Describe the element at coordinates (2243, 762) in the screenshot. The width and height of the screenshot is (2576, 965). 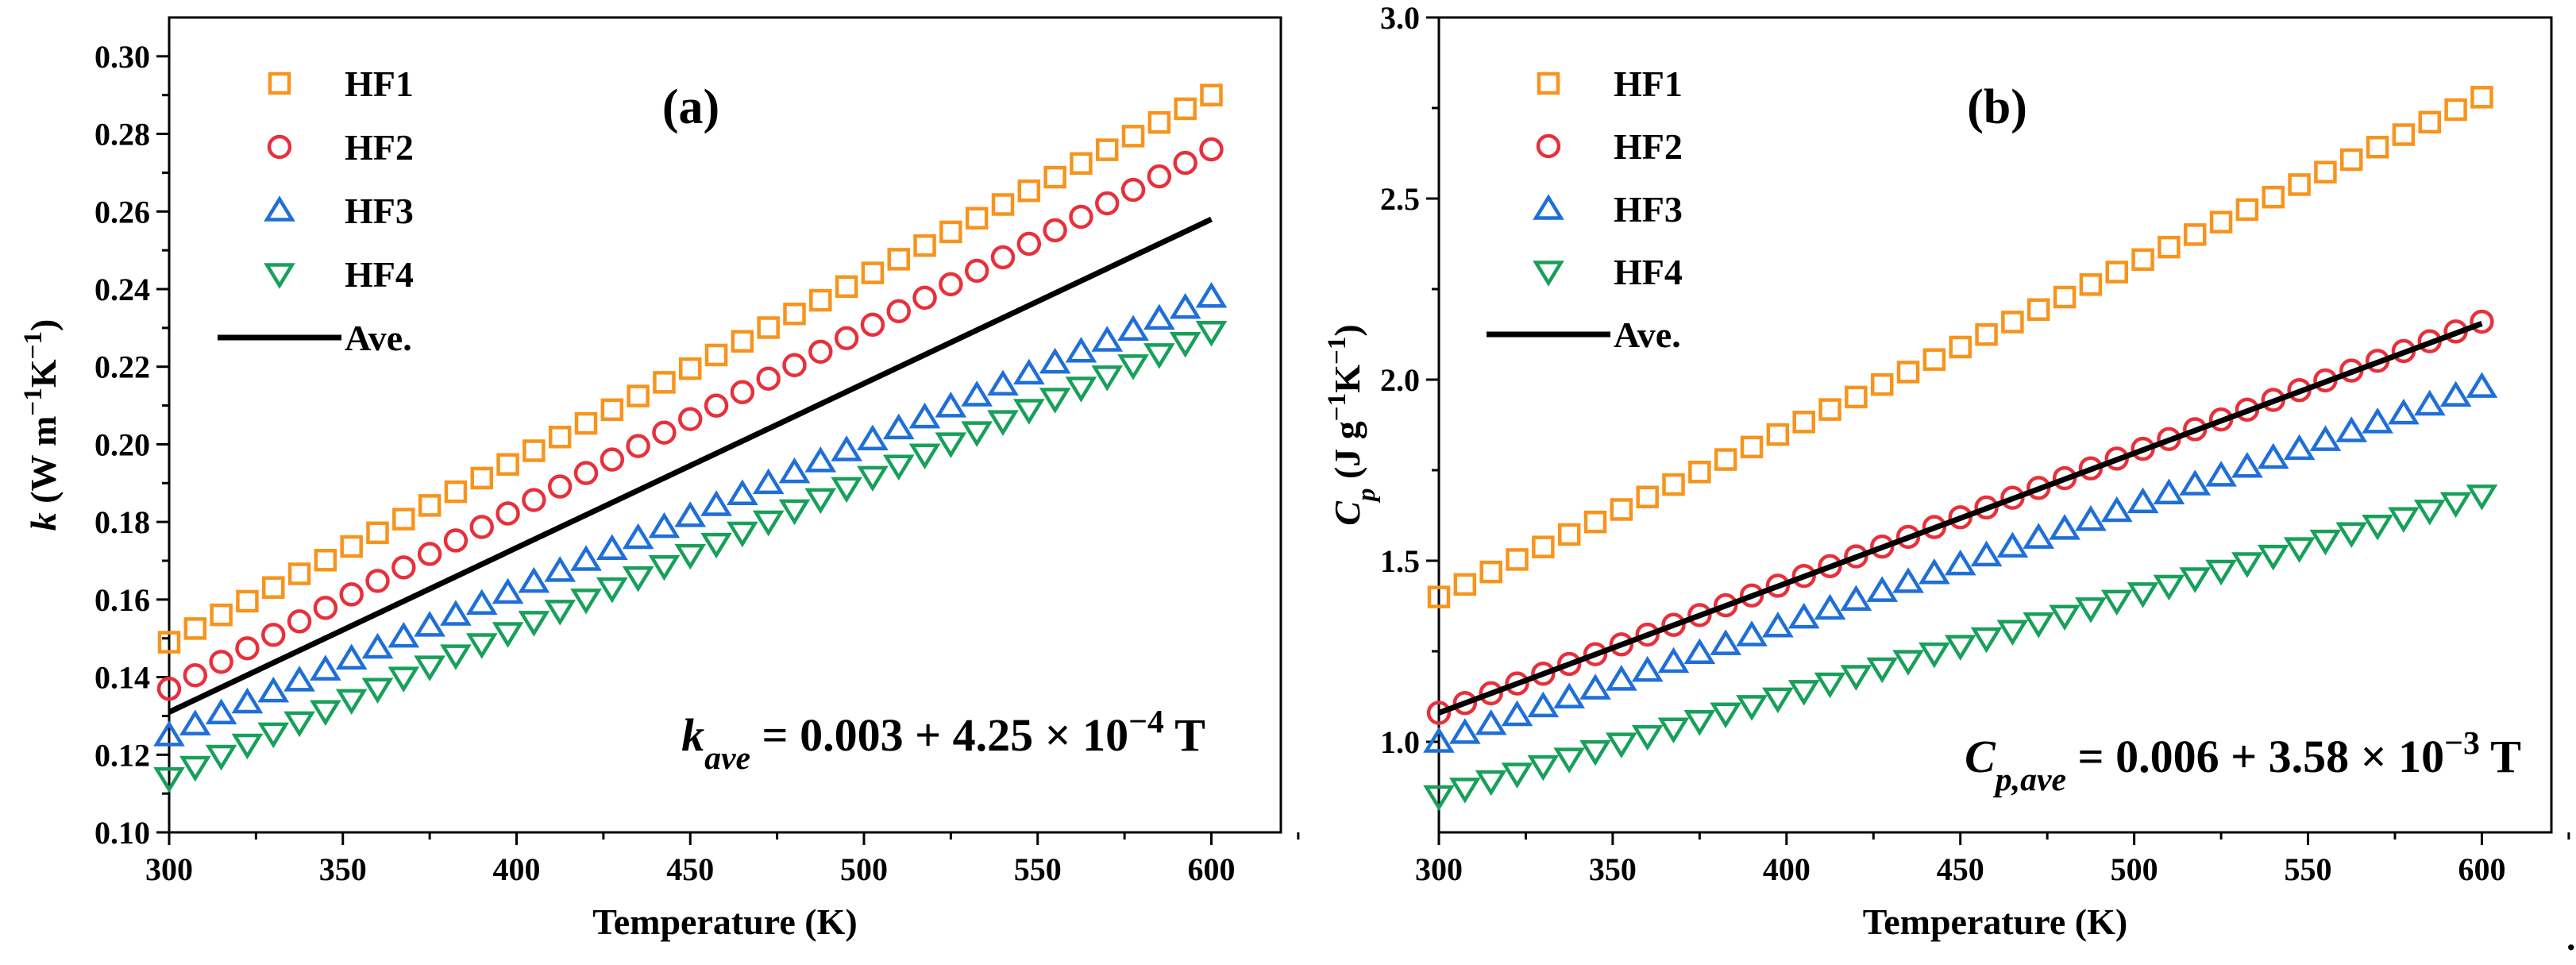
I see `fit-equation: Cp,ave = 0.006 + 3.58 × 10−3 T` at that location.